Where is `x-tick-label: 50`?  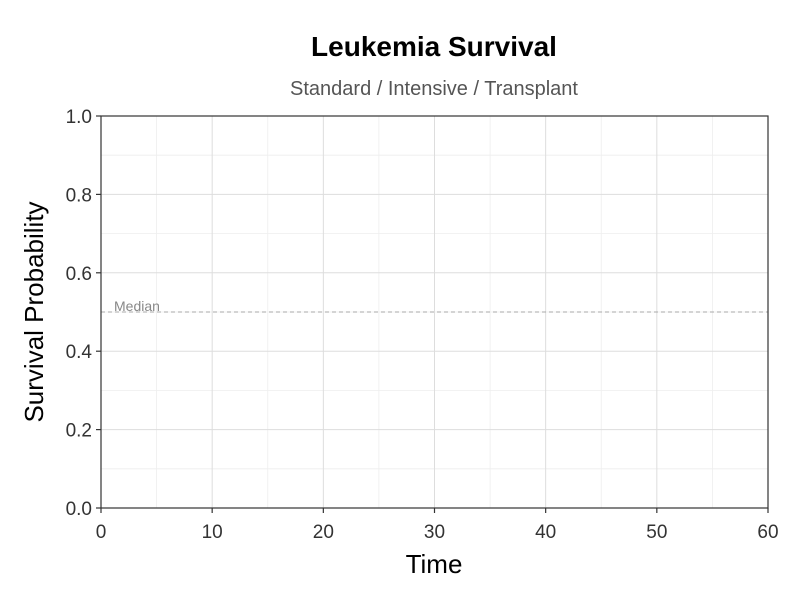
x-tick-label: 50 is located at coordinates (656, 532).